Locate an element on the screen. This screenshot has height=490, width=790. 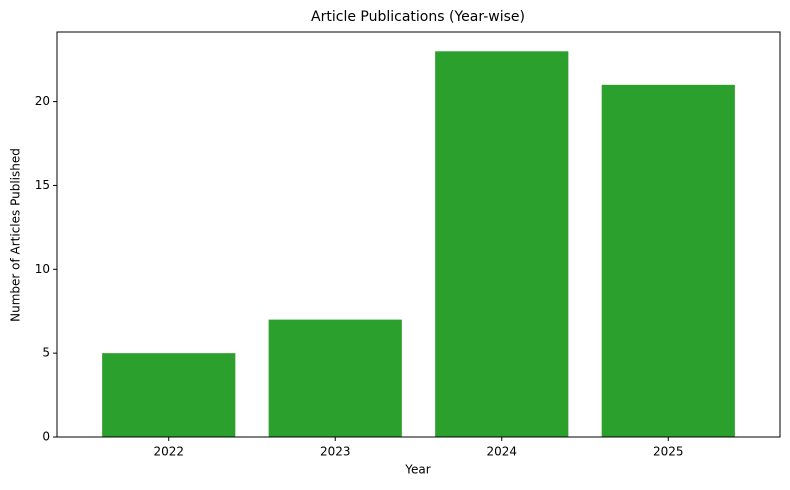
y-tick-label: 10 is located at coordinates (42, 269).